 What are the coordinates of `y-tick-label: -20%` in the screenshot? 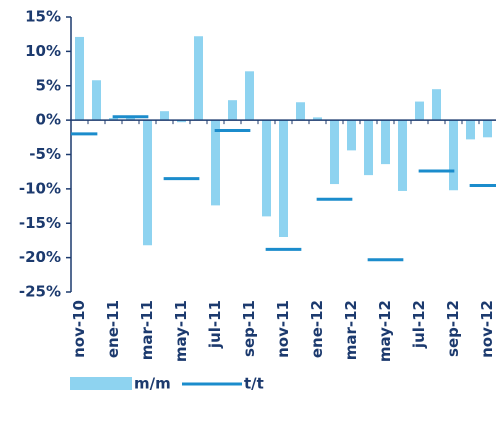 It's located at (40, 257).